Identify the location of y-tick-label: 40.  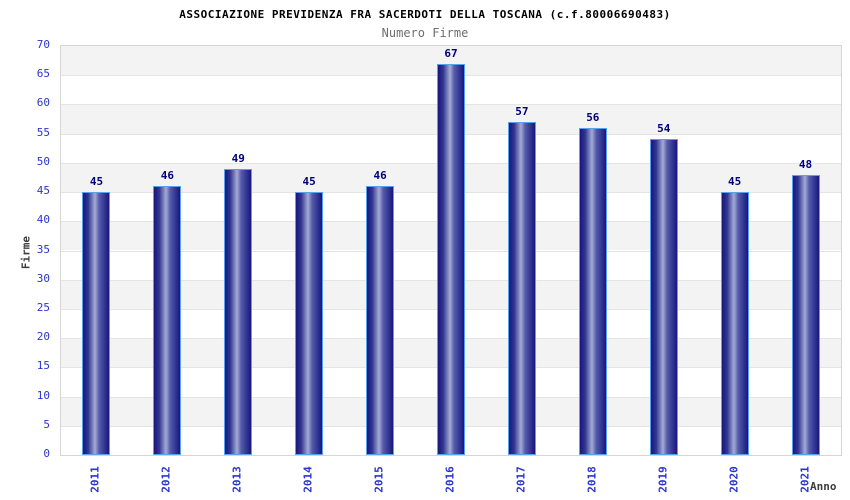
(43, 220).